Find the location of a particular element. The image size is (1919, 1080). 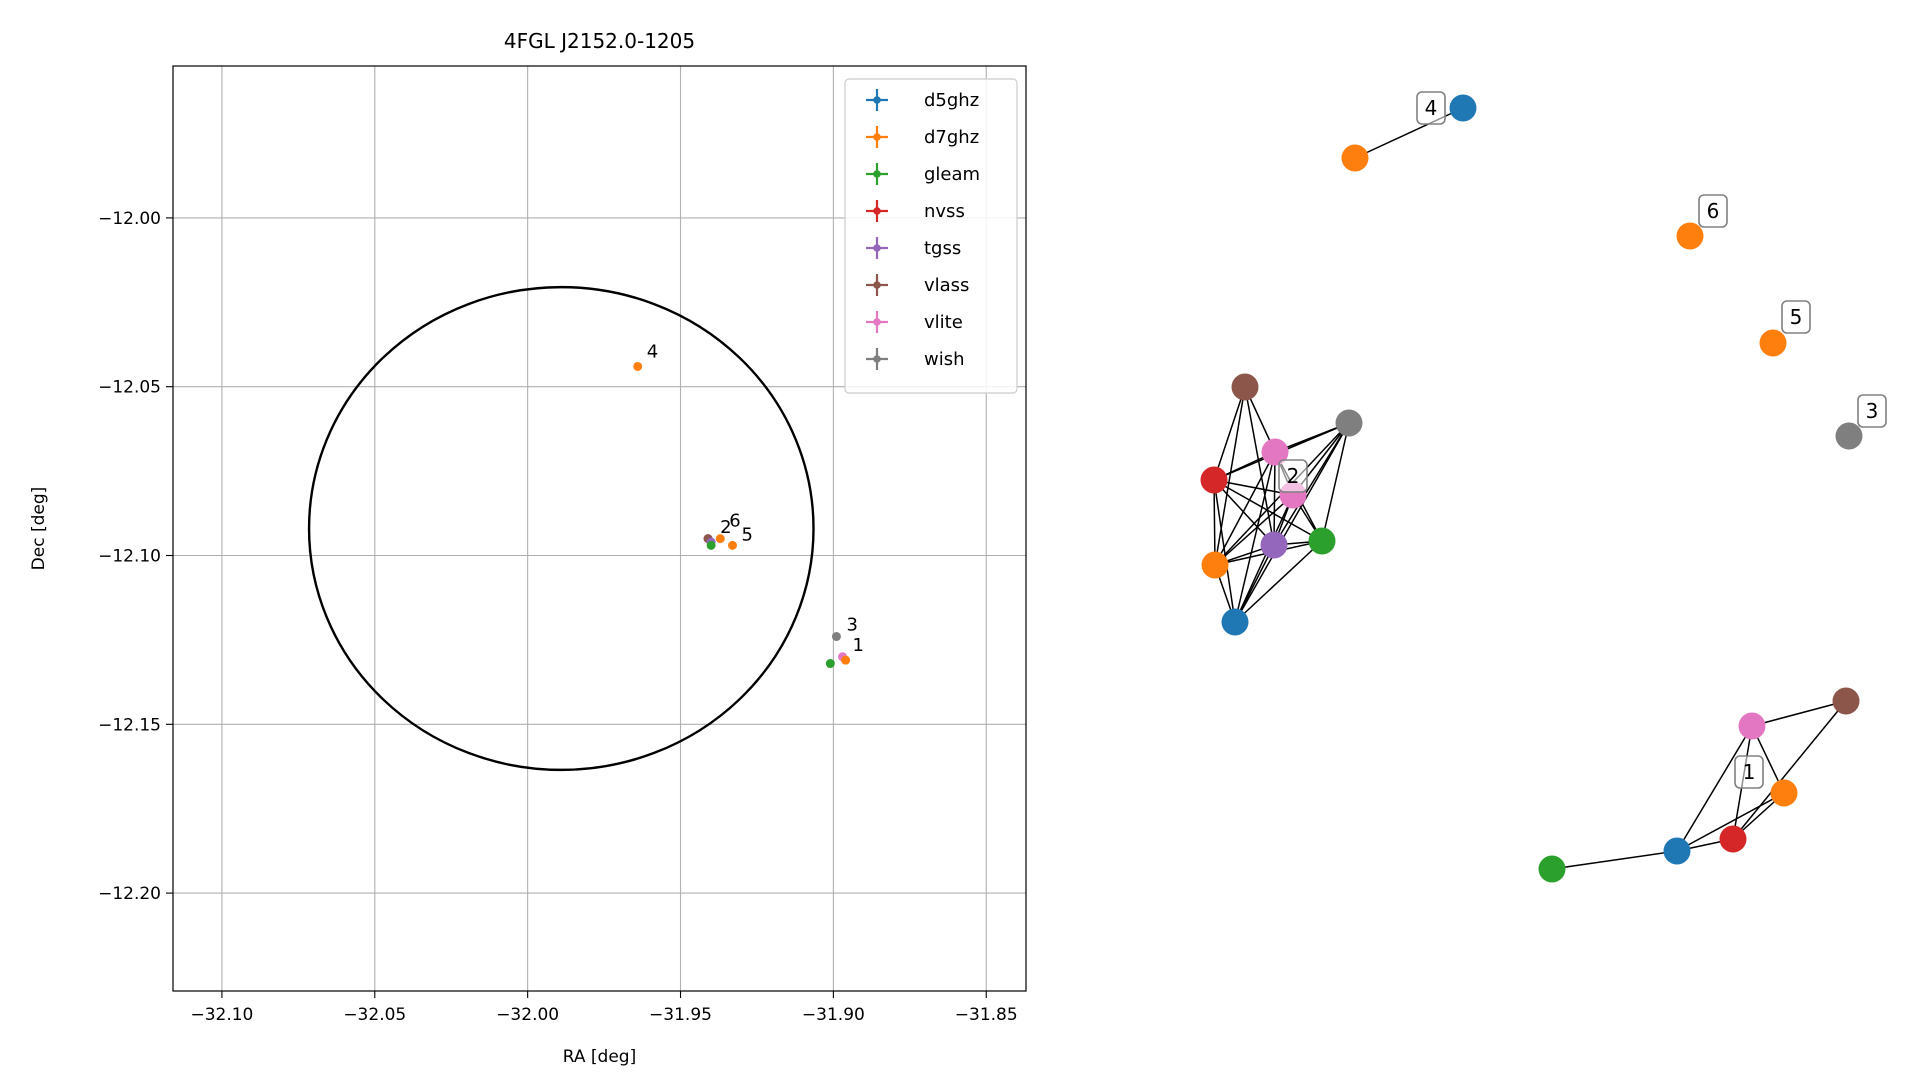

chart-title: 4FGL J2152.0-1205 is located at coordinates (599, 41).